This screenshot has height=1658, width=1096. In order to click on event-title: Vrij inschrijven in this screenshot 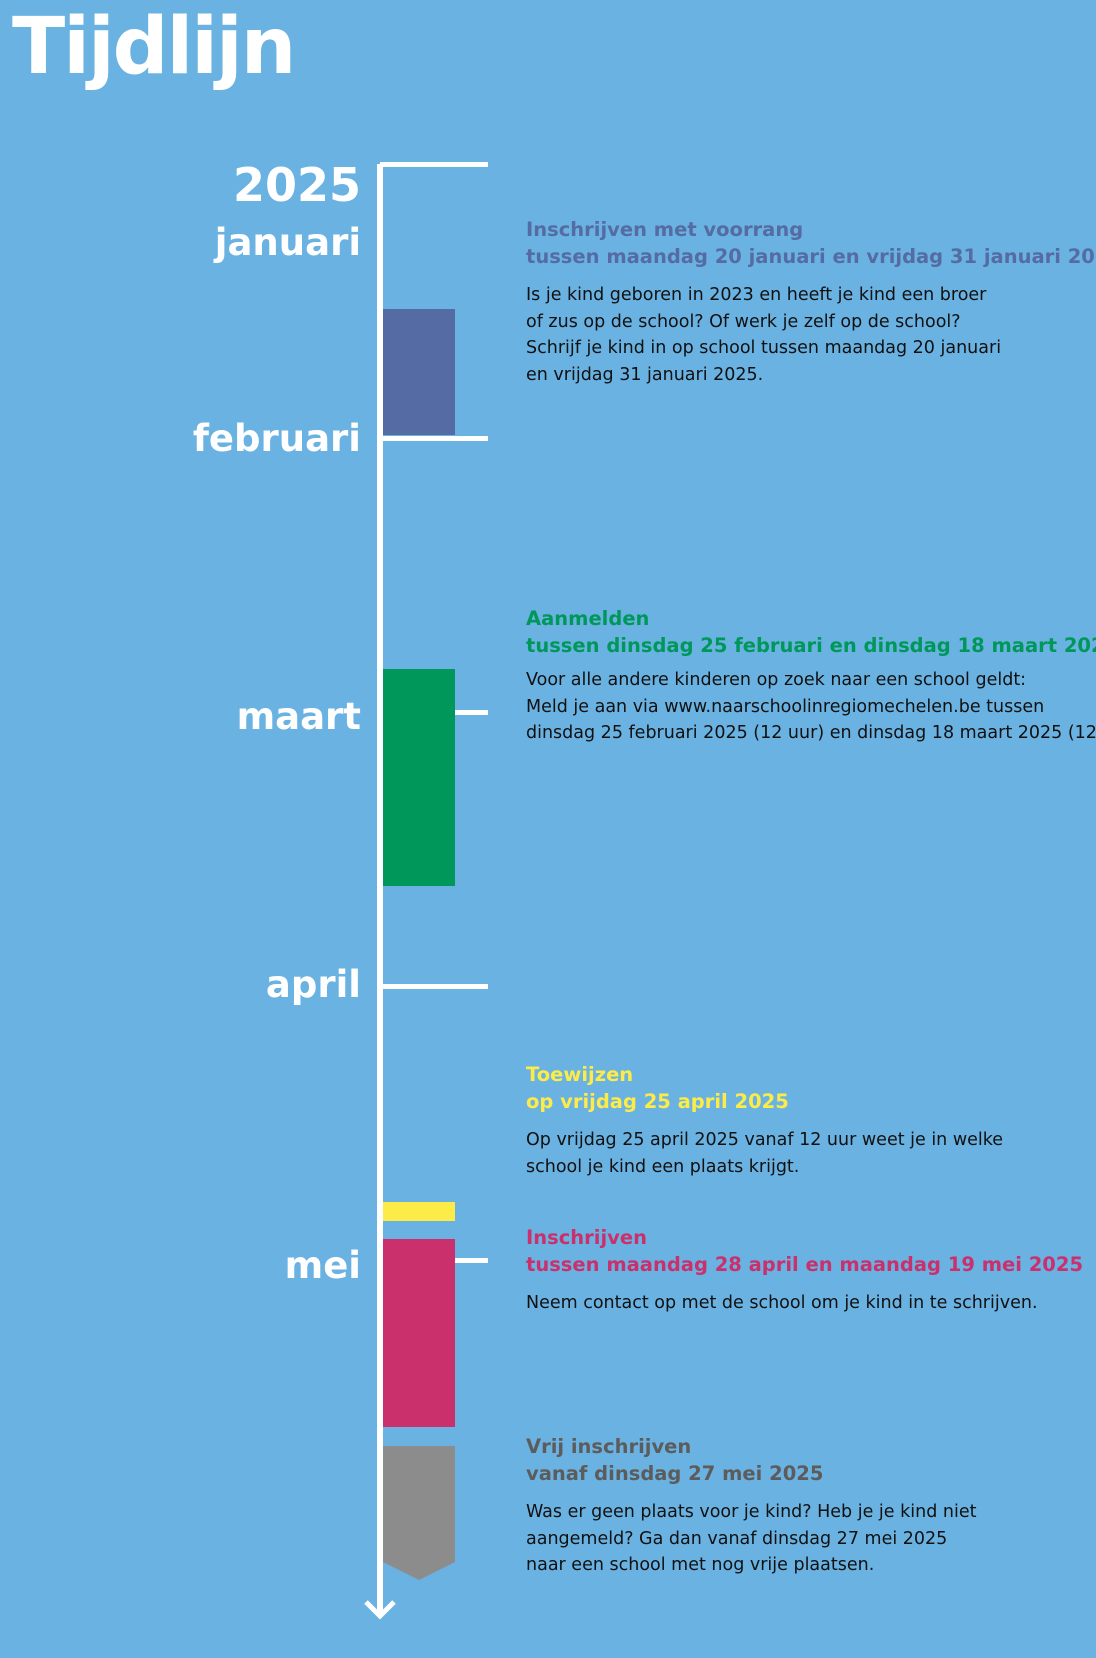, I will do `click(609, 1446)`.